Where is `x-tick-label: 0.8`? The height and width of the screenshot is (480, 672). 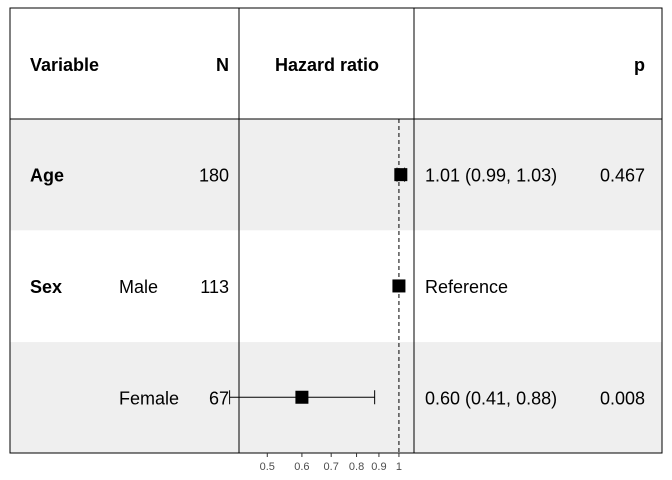
x-tick-label: 0.8 is located at coordinates (356, 467).